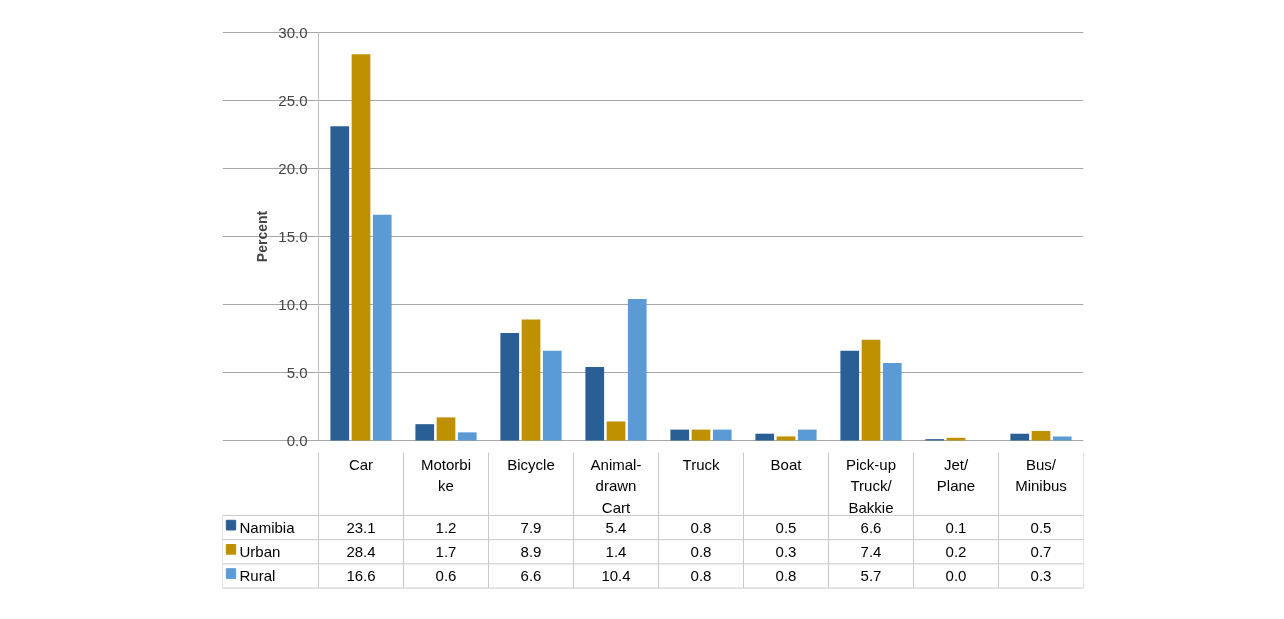 The image size is (1284, 619). What do you see at coordinates (297, 440) in the screenshot?
I see `y-tick-label: 0.0` at bounding box center [297, 440].